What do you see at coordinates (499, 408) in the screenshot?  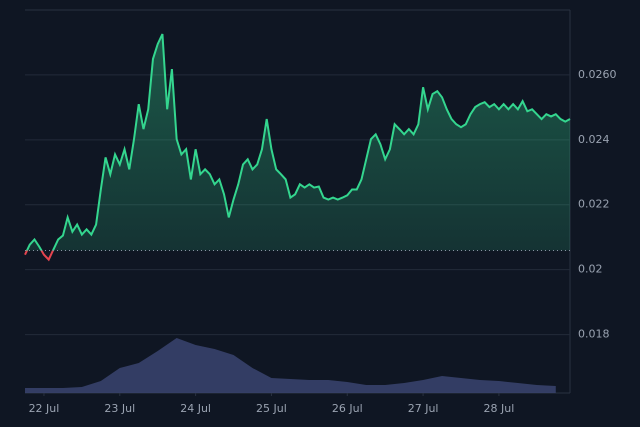 I see `x-tick-label: 28 Jul` at bounding box center [499, 408].